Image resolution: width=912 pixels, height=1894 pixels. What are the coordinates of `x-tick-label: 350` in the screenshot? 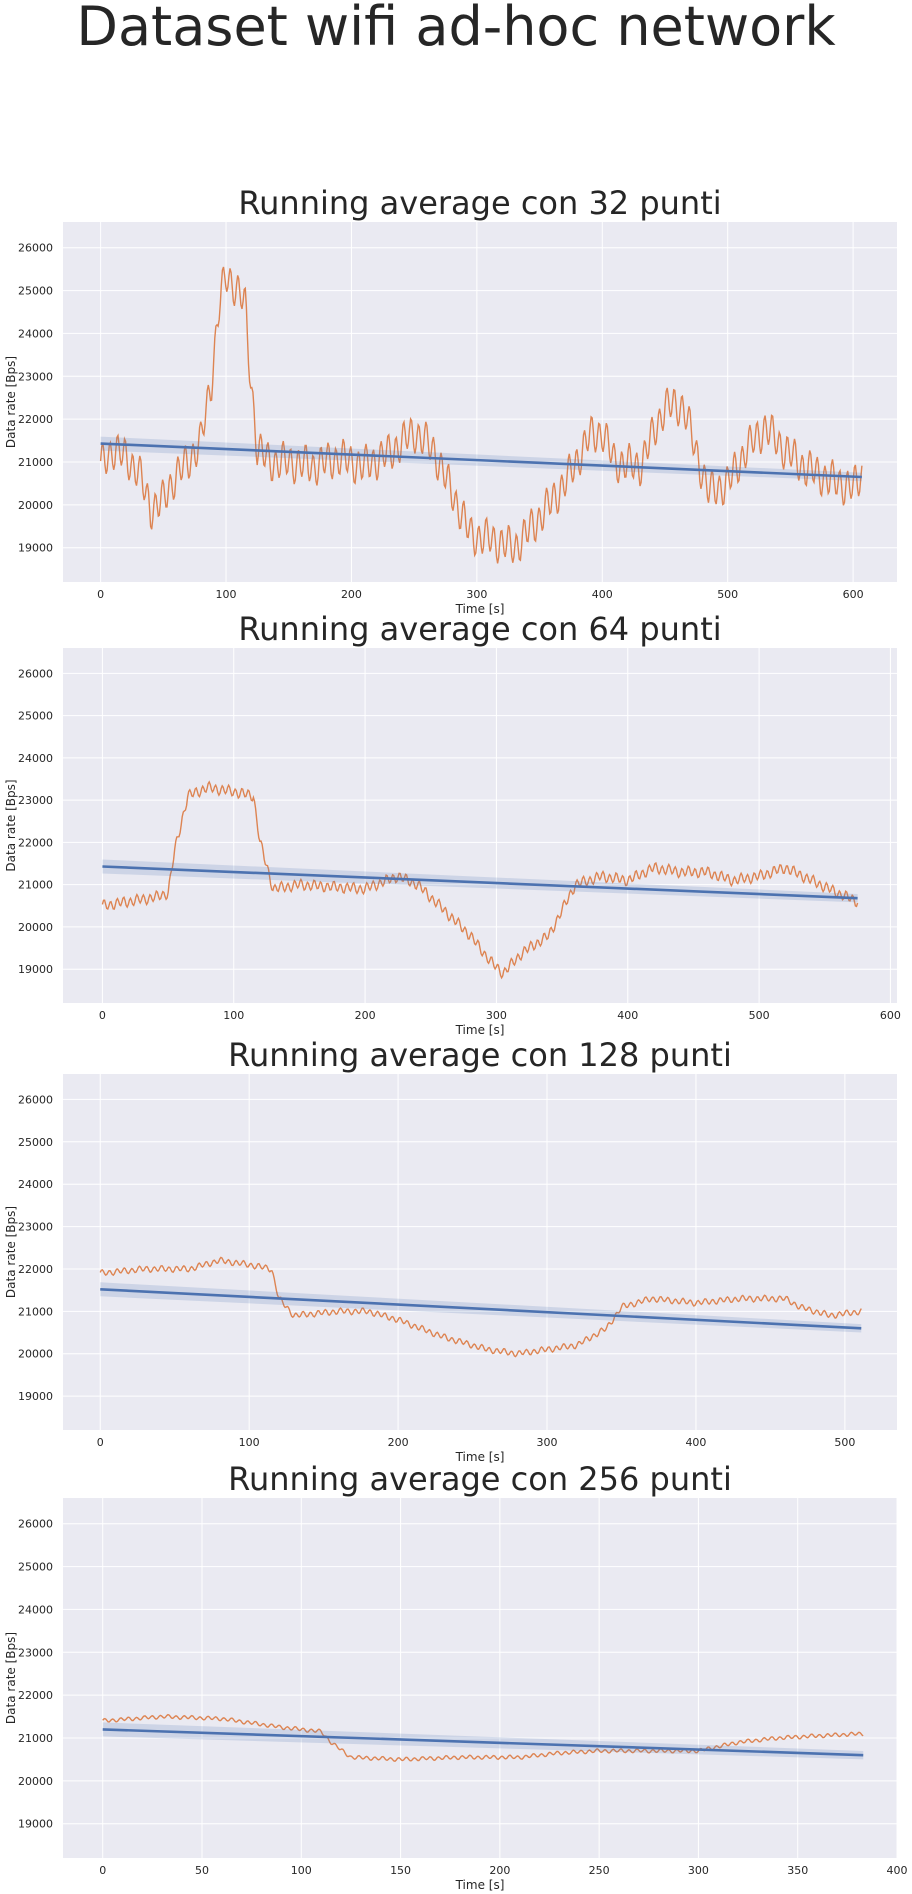 It's located at (797, 1870).